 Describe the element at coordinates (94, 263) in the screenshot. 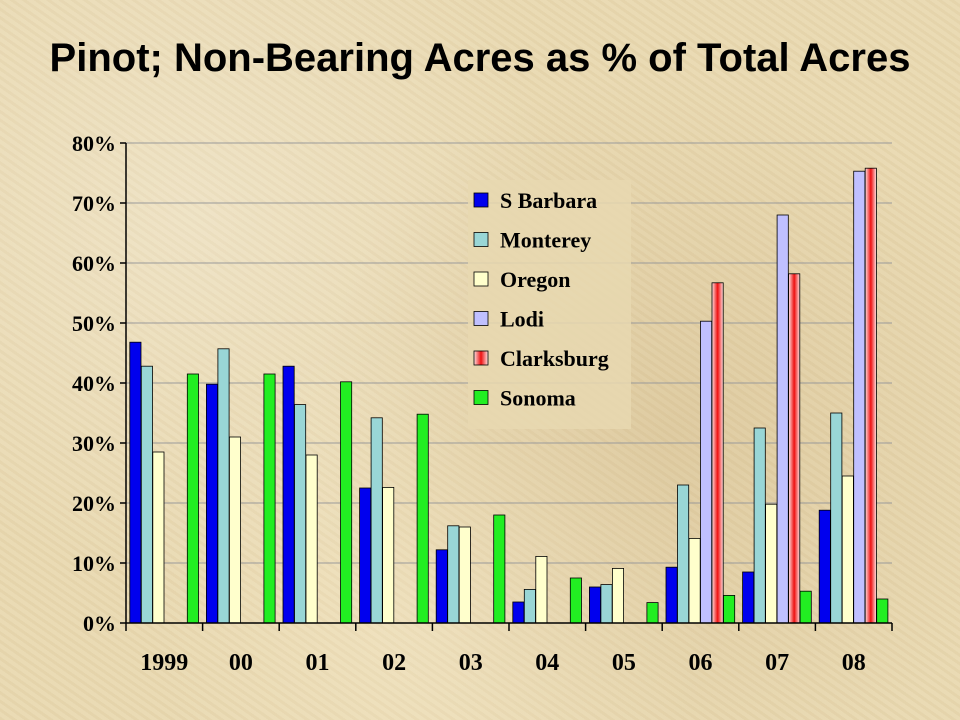

I see `y-tick-label: 60%` at that location.